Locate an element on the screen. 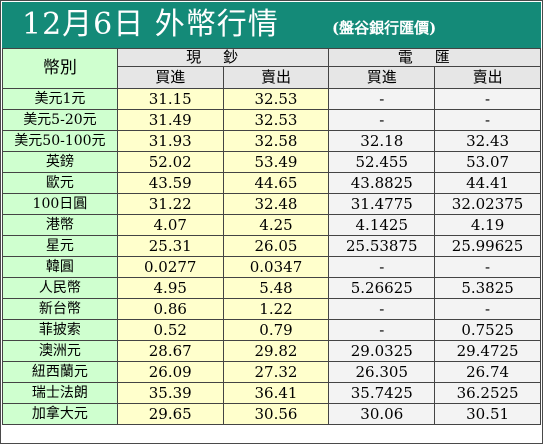 The image size is (543, 444). currency-name-cell: 人民幣 is located at coordinates (60, 288).